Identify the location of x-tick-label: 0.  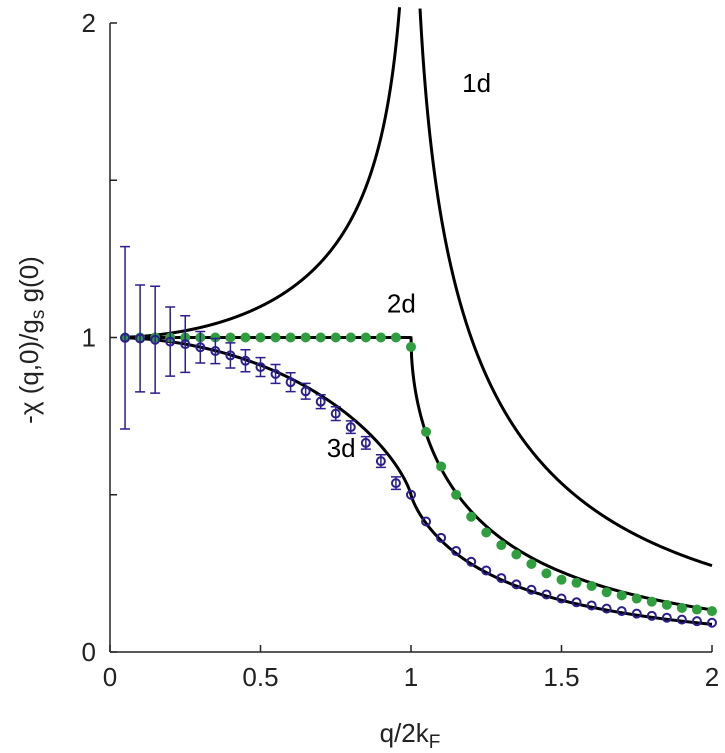
(110, 677).